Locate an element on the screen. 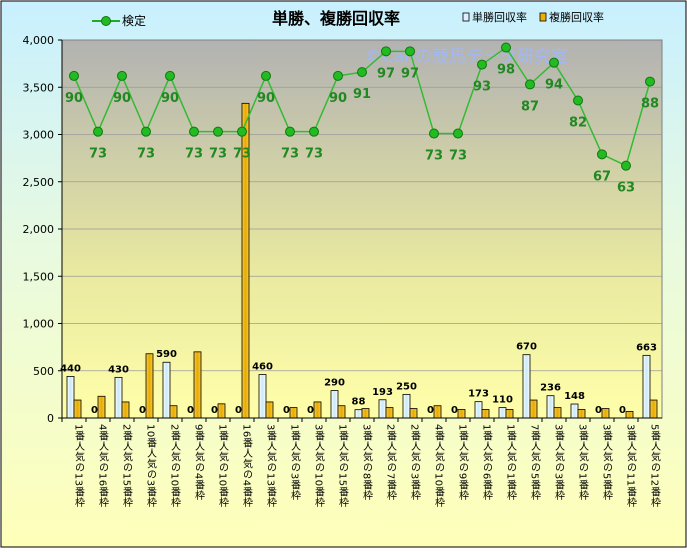  bar-tansho-label: 88 is located at coordinates (359, 402).